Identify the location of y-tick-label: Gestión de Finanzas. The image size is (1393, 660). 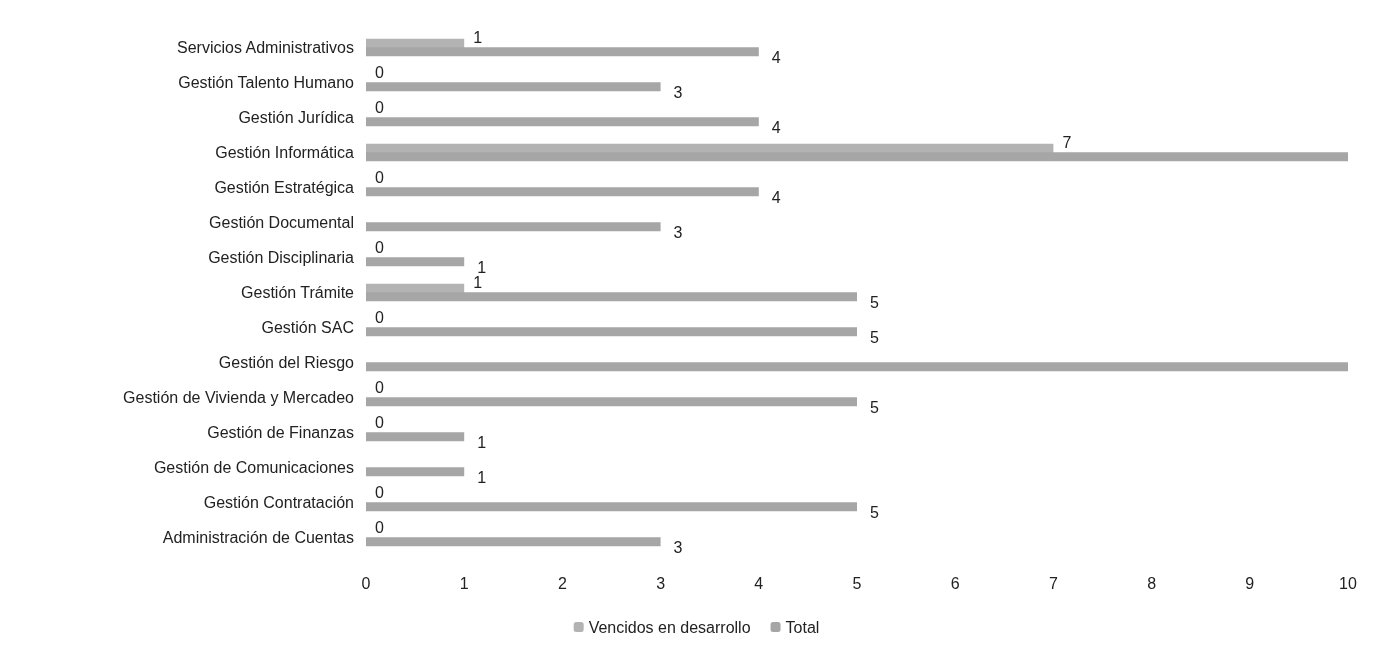
(280, 432).